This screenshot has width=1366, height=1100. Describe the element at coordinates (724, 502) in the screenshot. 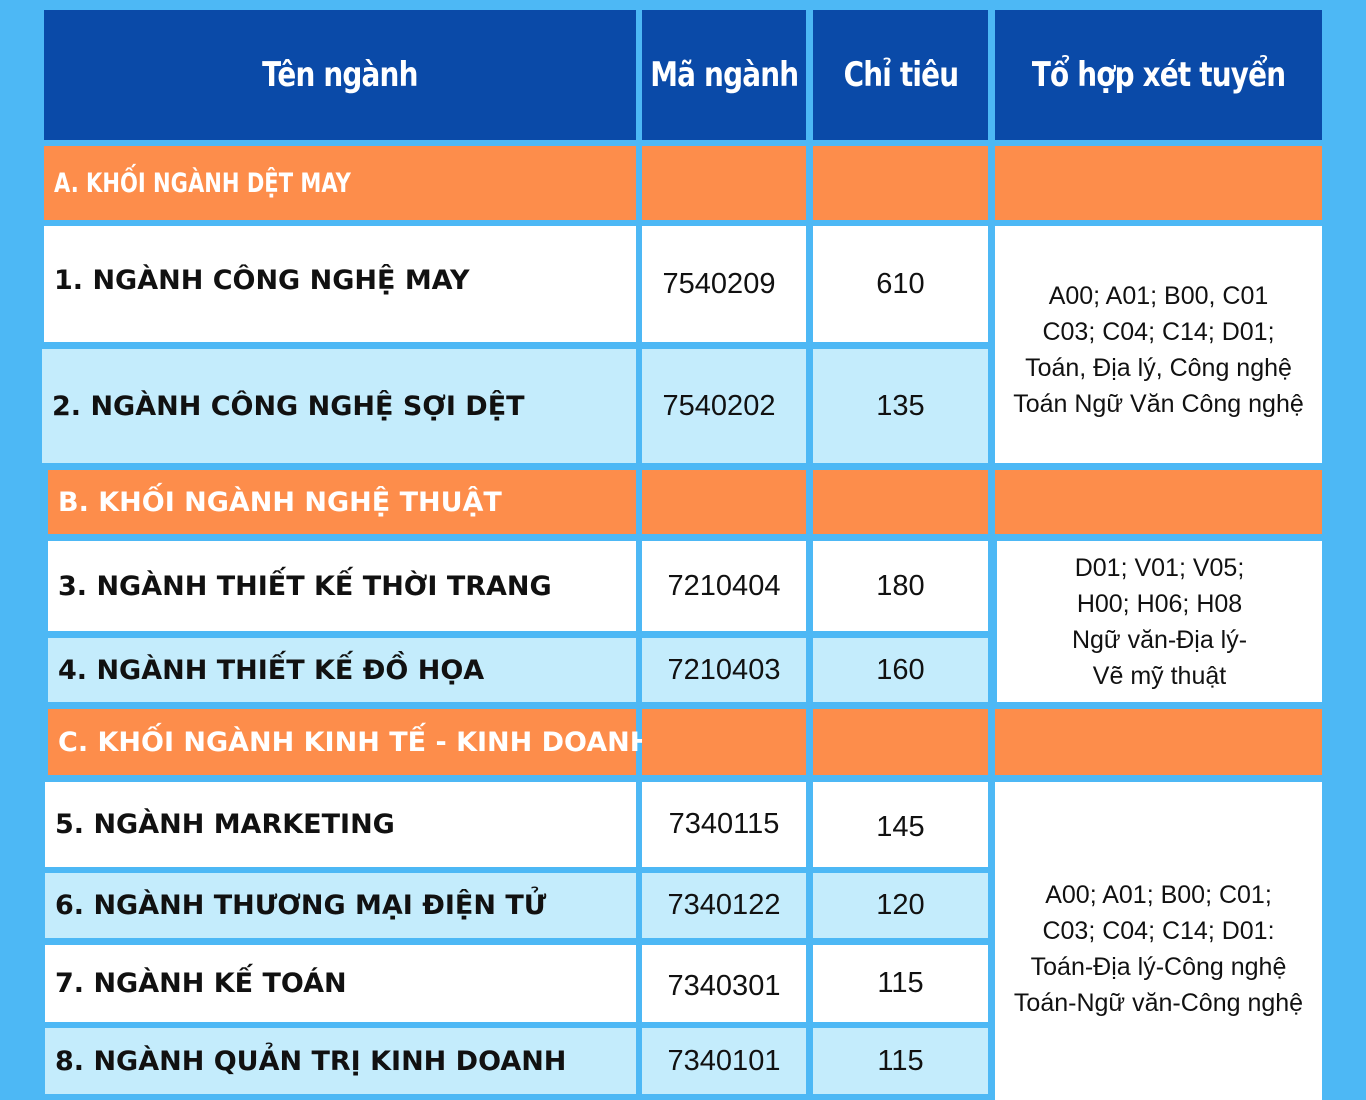

I see `section-b-code-cell` at that location.